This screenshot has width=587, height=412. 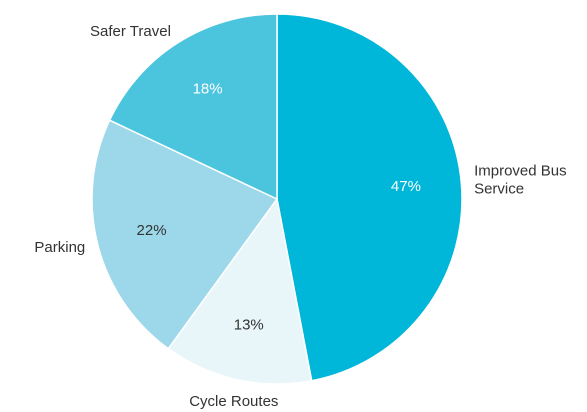 I want to click on category-label: Improved Bus Service, so click(x=520, y=179).